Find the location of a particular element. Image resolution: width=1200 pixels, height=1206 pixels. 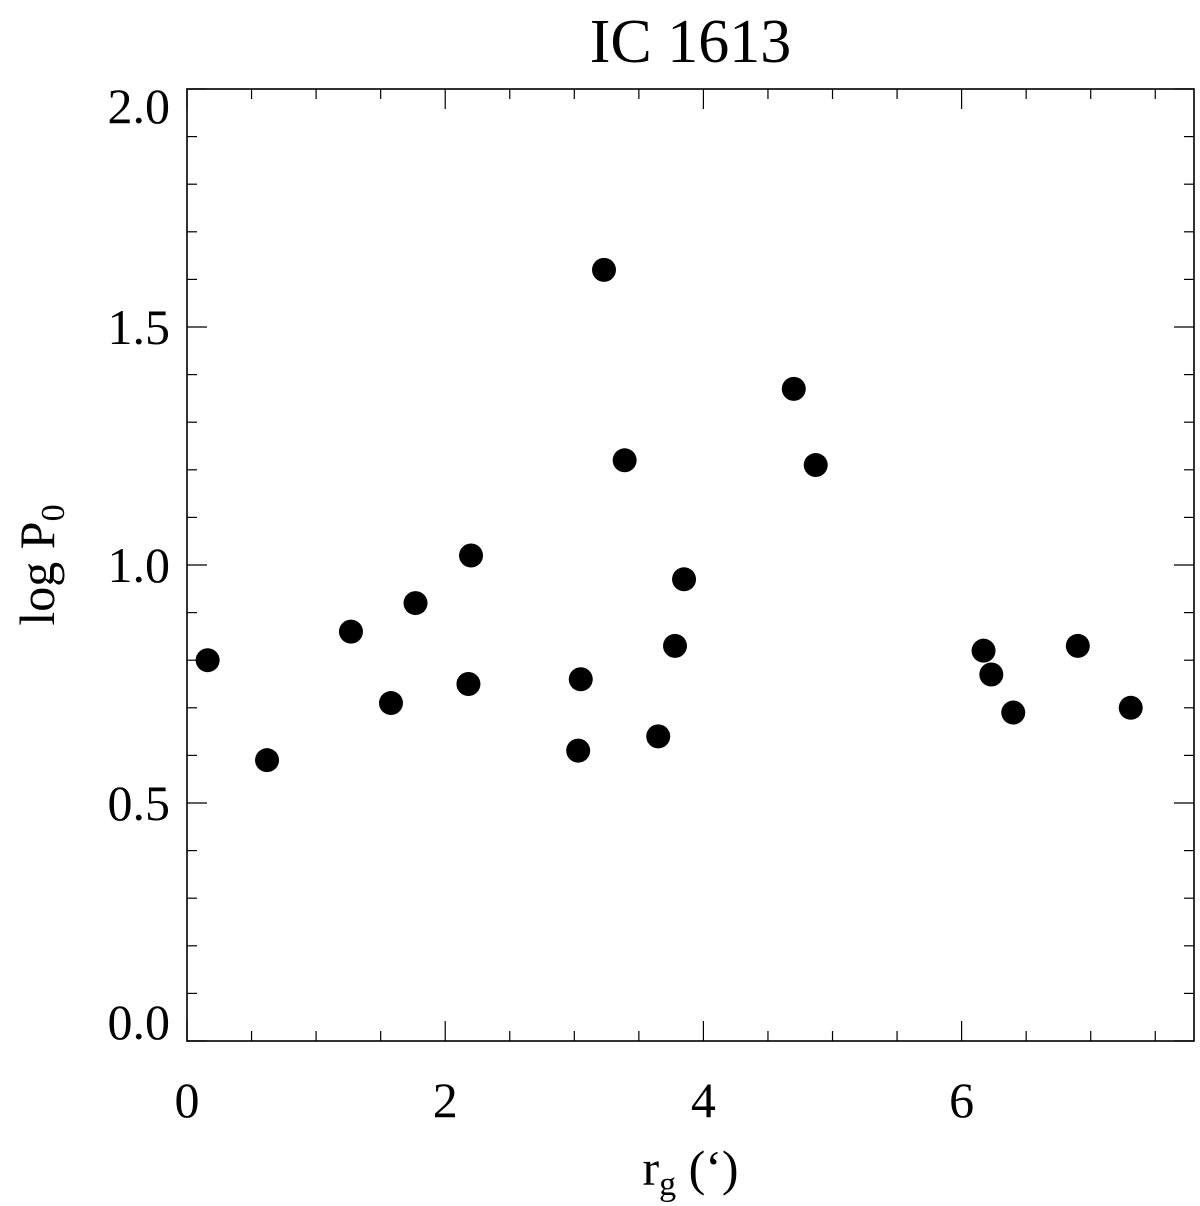

x-tick-label: 4 is located at coordinates (703, 1100).